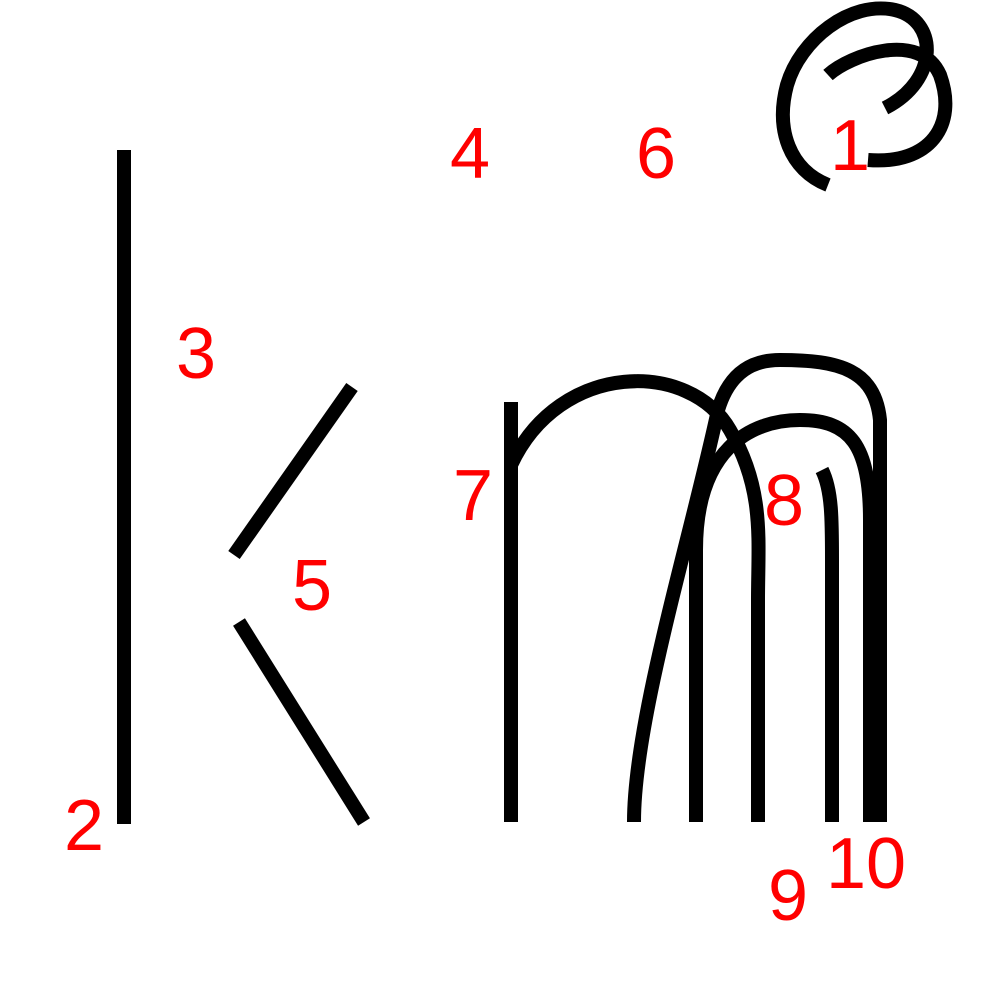 This screenshot has height=1000, width=1000. I want to click on stroke-label-5: 5, so click(312, 586).